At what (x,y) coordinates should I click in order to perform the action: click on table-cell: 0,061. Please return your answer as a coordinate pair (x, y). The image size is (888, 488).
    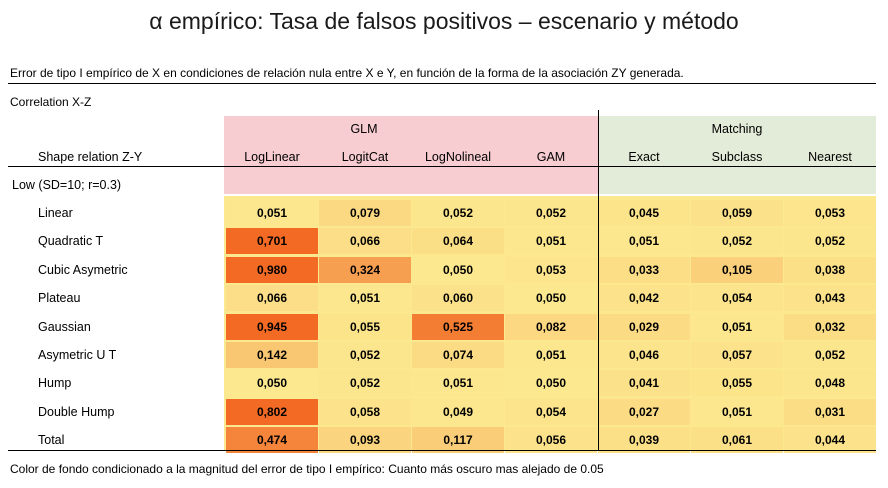
    Looking at the image, I should click on (737, 440).